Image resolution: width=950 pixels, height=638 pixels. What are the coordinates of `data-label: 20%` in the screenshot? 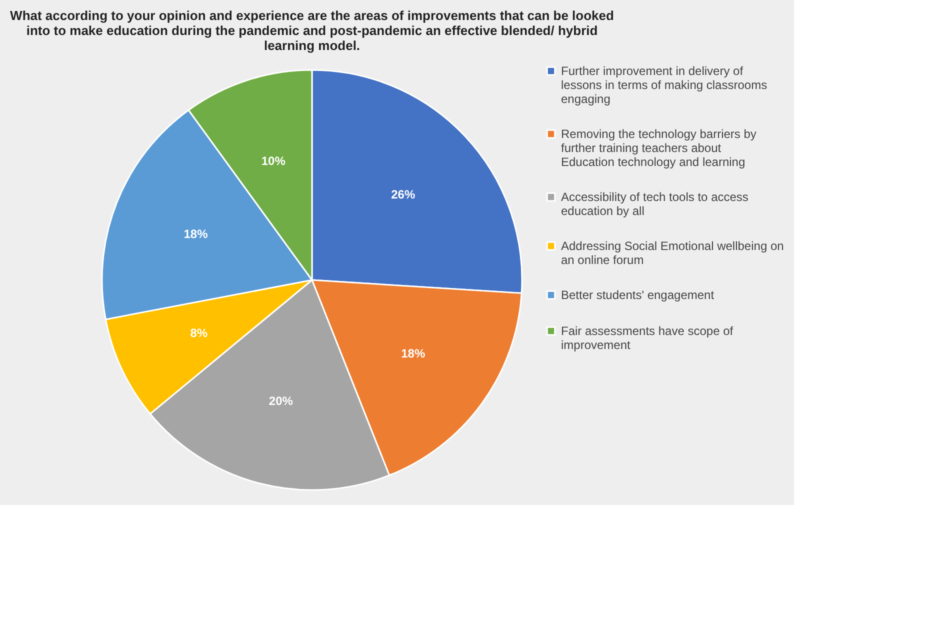 It's located at (281, 401).